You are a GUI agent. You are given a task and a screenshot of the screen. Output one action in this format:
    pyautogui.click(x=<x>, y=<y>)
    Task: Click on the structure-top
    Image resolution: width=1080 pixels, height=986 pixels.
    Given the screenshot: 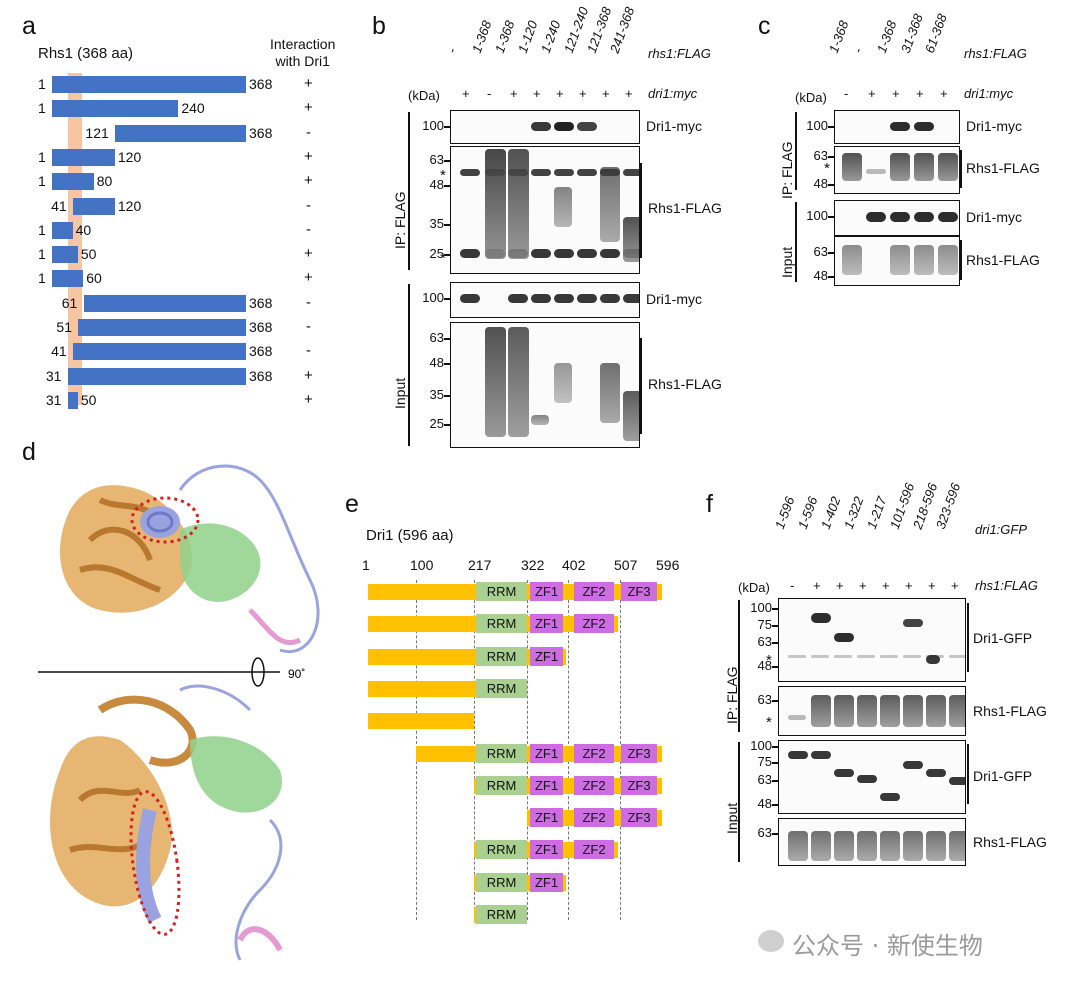 What is the action you would take?
    pyautogui.click(x=190, y=558)
    